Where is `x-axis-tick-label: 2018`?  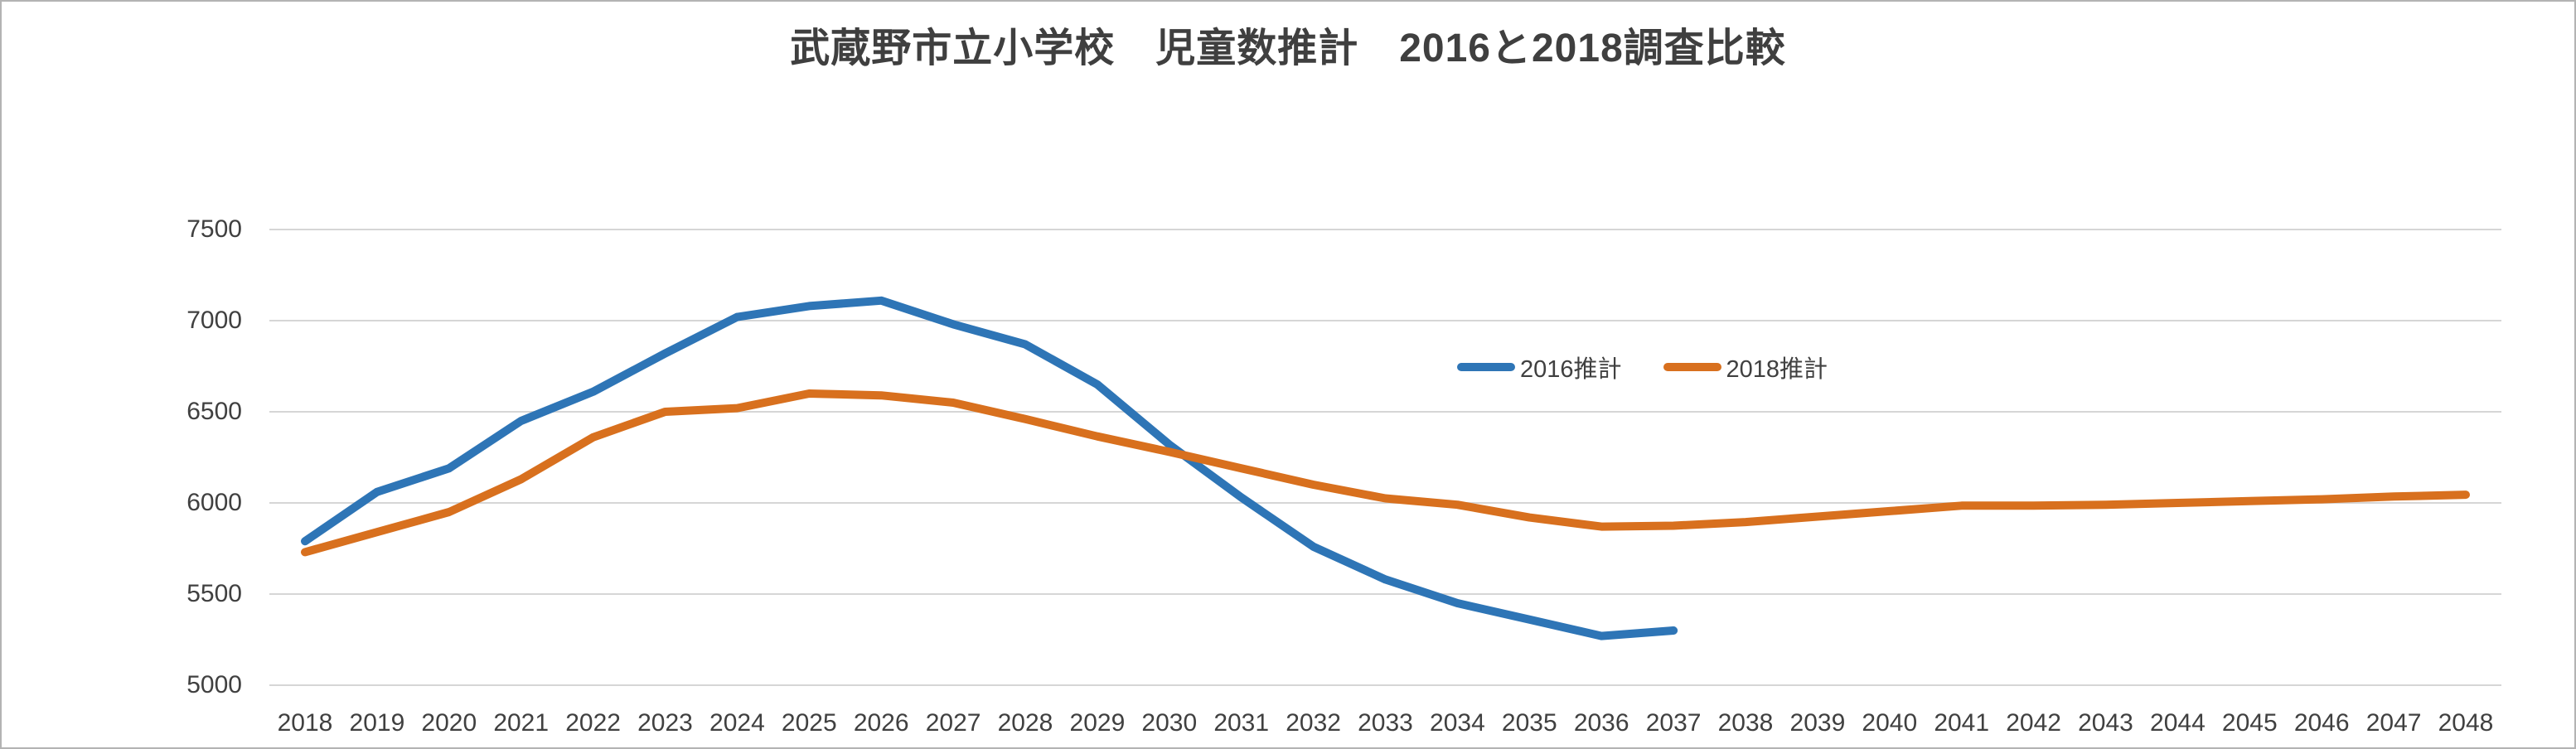 x-axis-tick-label: 2018 is located at coordinates (305, 723).